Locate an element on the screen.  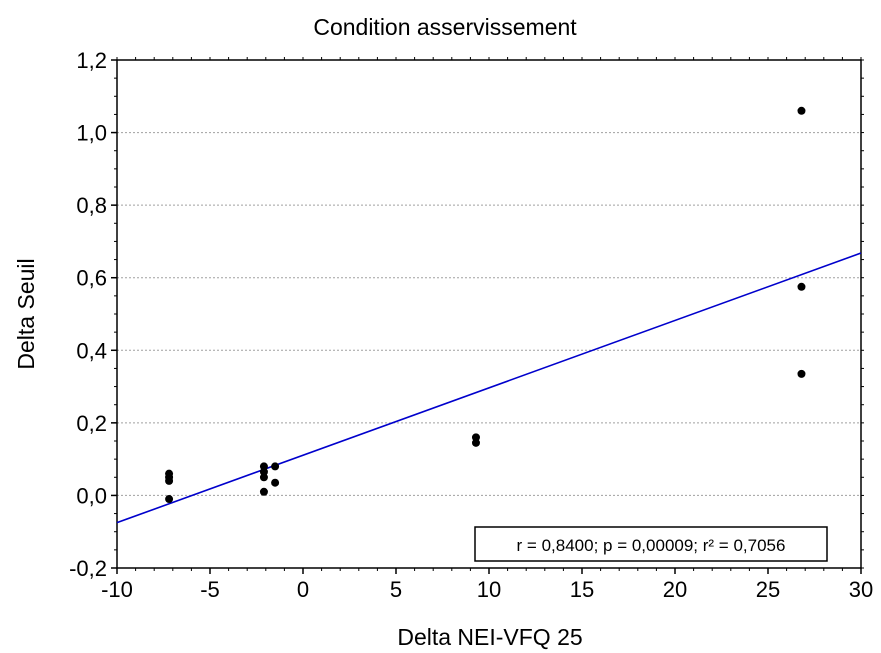
stat-box-frame is located at coordinates (651, 544).